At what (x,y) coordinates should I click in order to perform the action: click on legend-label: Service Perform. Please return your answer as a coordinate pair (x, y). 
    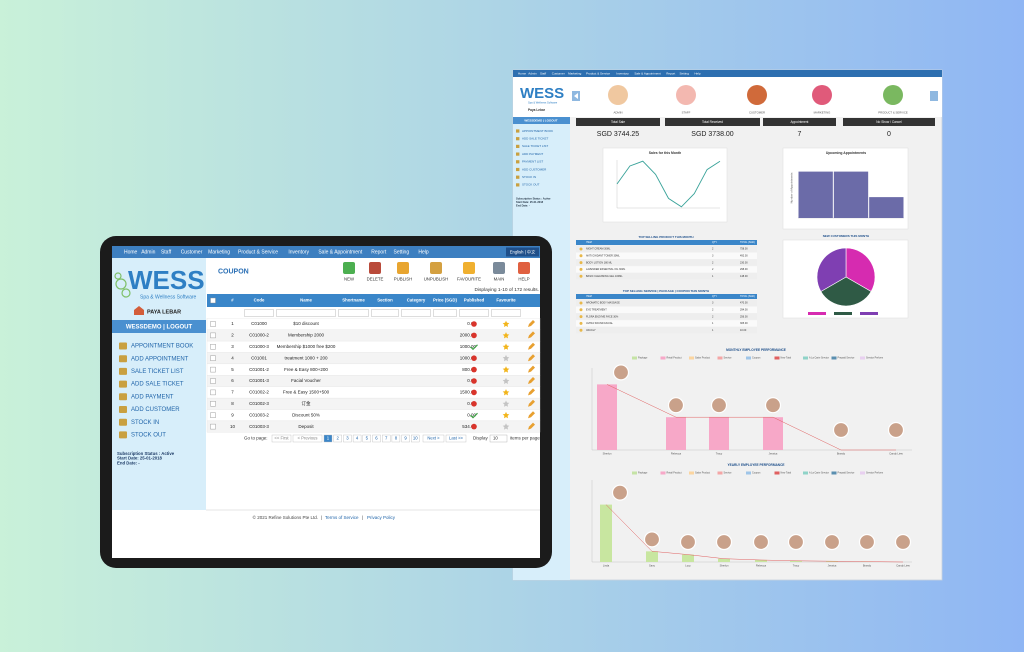
    Looking at the image, I should click on (874, 358).